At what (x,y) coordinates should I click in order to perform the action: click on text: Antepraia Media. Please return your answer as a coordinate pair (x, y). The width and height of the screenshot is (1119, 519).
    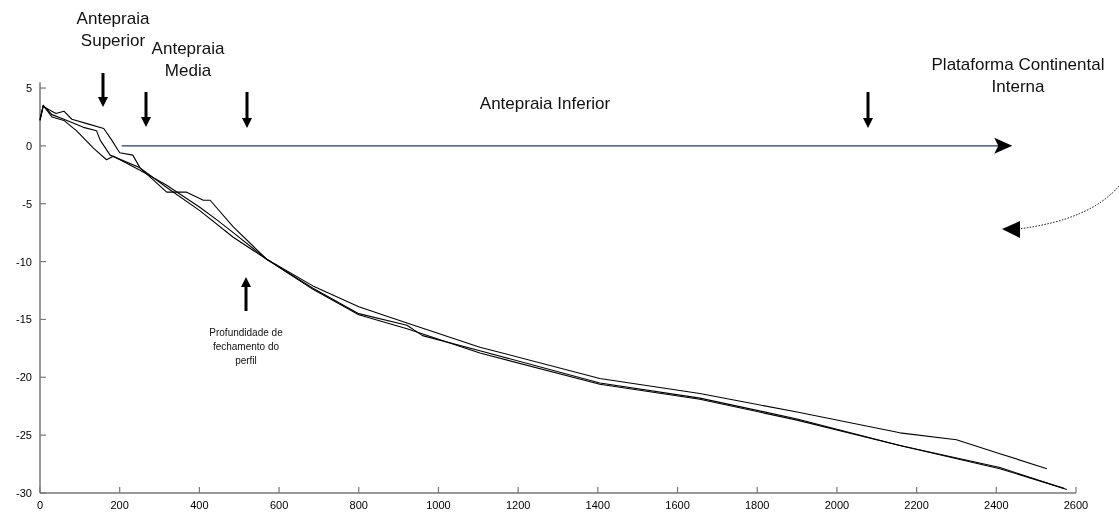
    Looking at the image, I should click on (188, 59).